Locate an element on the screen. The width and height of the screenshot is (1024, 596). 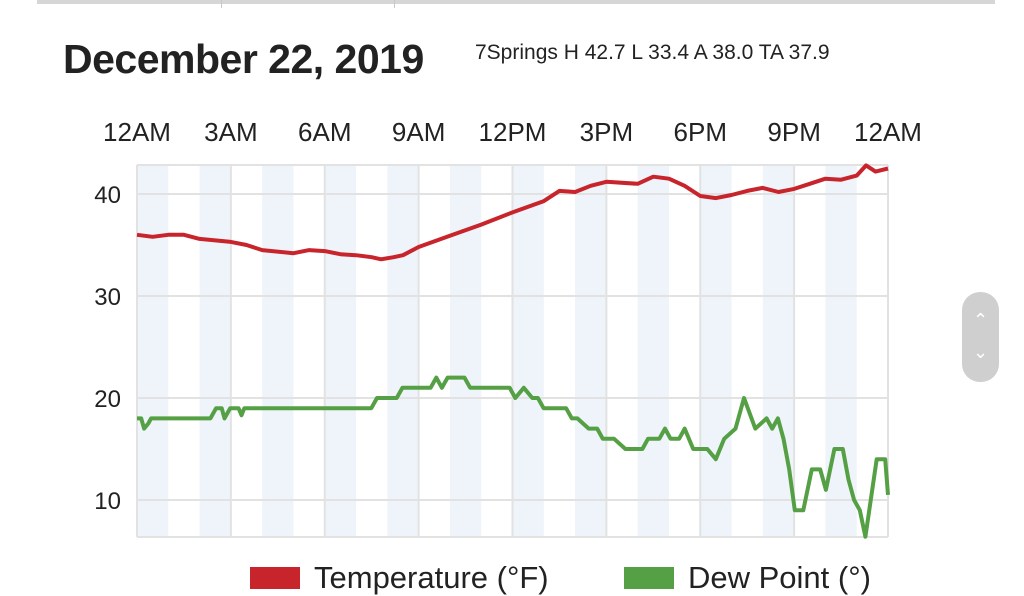
y-tick-label: 10 is located at coordinates (107, 501).